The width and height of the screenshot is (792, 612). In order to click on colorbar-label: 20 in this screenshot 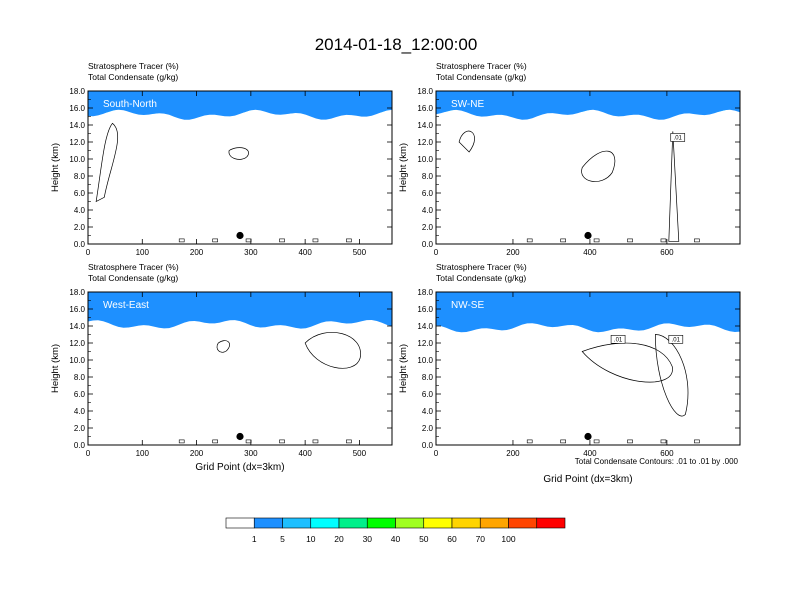, I will do `click(339, 539)`.